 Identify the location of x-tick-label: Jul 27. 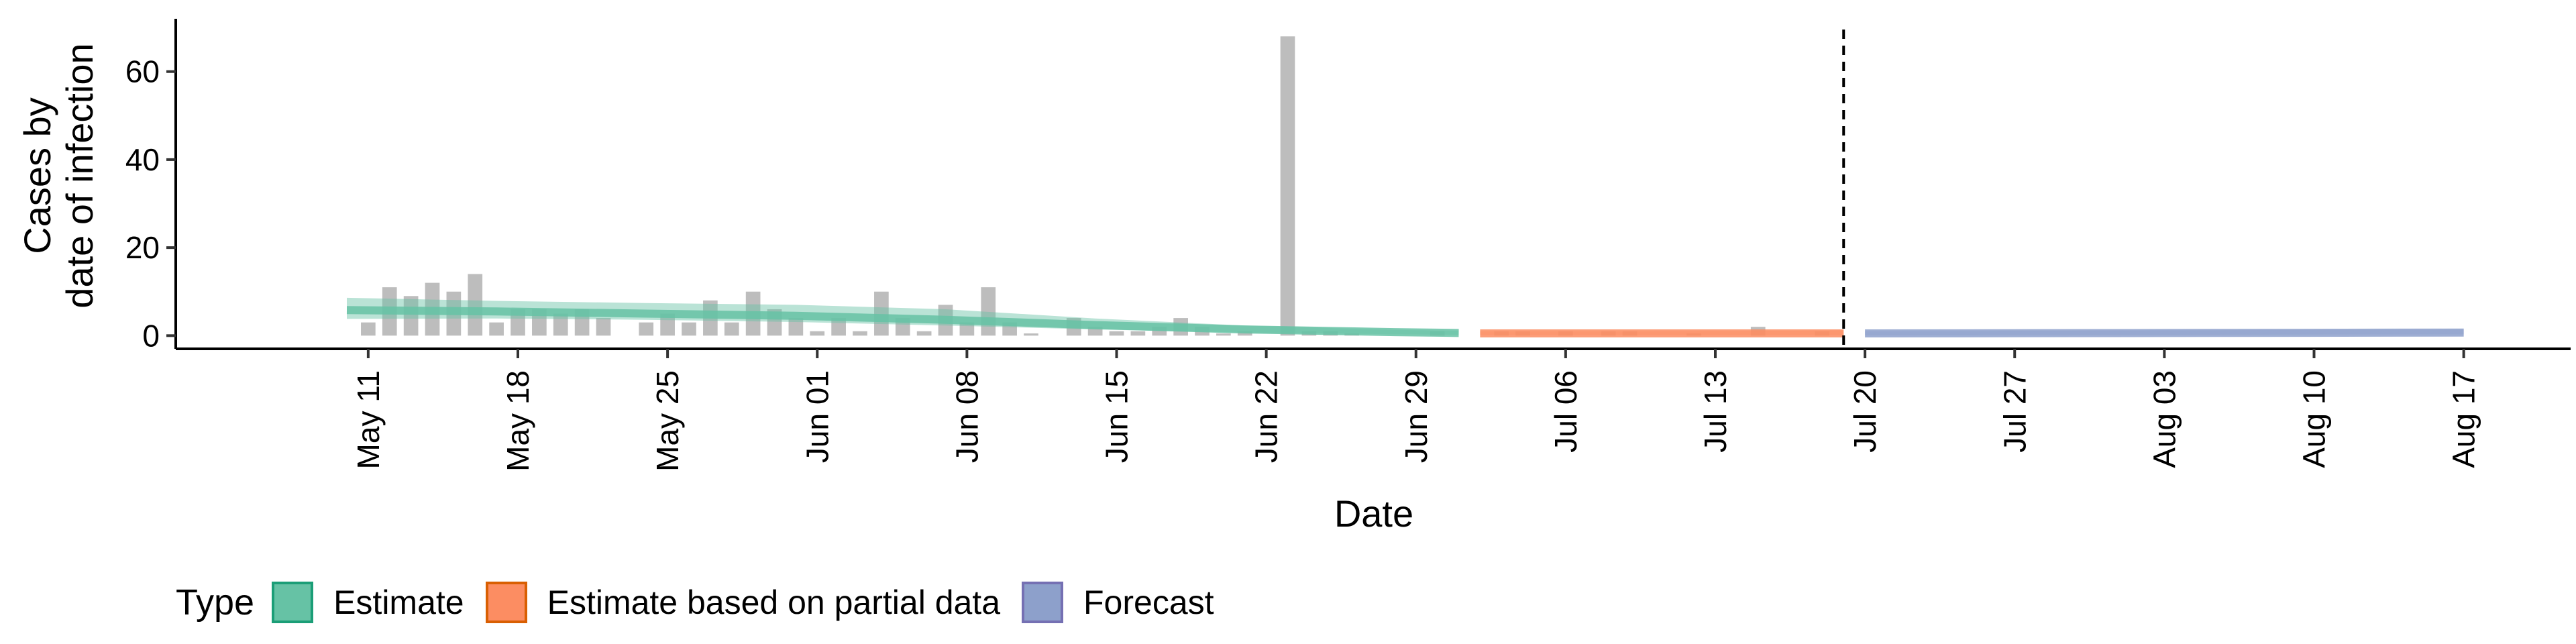
(2014, 411).